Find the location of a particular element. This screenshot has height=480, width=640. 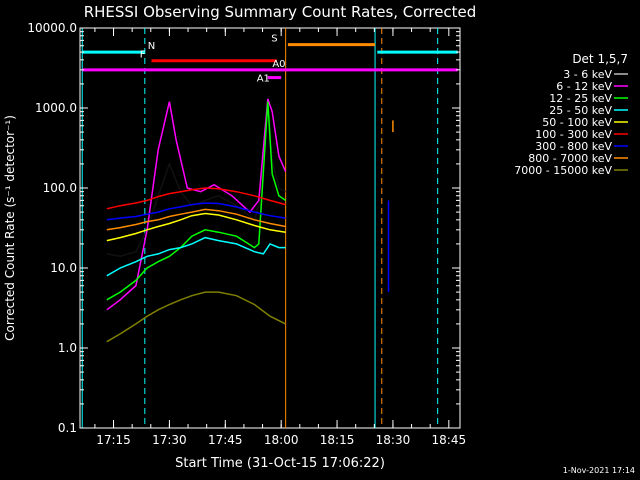

x-axis-label: Start Time (31-Oct-15 17:06:22) is located at coordinates (280, 463).